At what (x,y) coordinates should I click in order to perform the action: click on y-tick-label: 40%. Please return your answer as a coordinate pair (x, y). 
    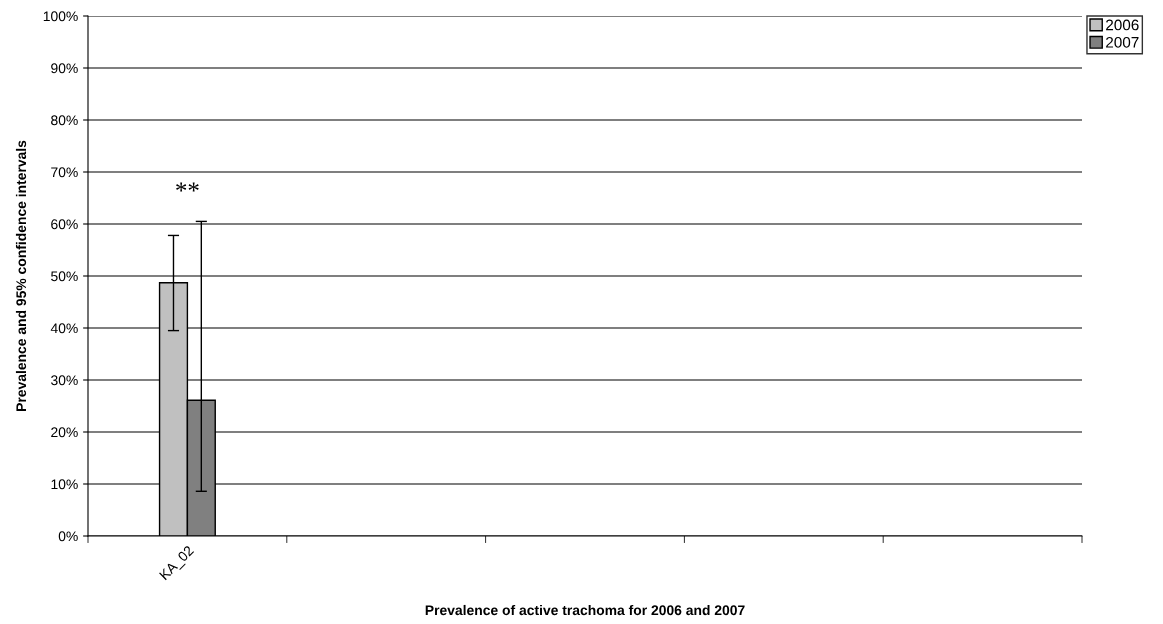
    Looking at the image, I should click on (64, 328).